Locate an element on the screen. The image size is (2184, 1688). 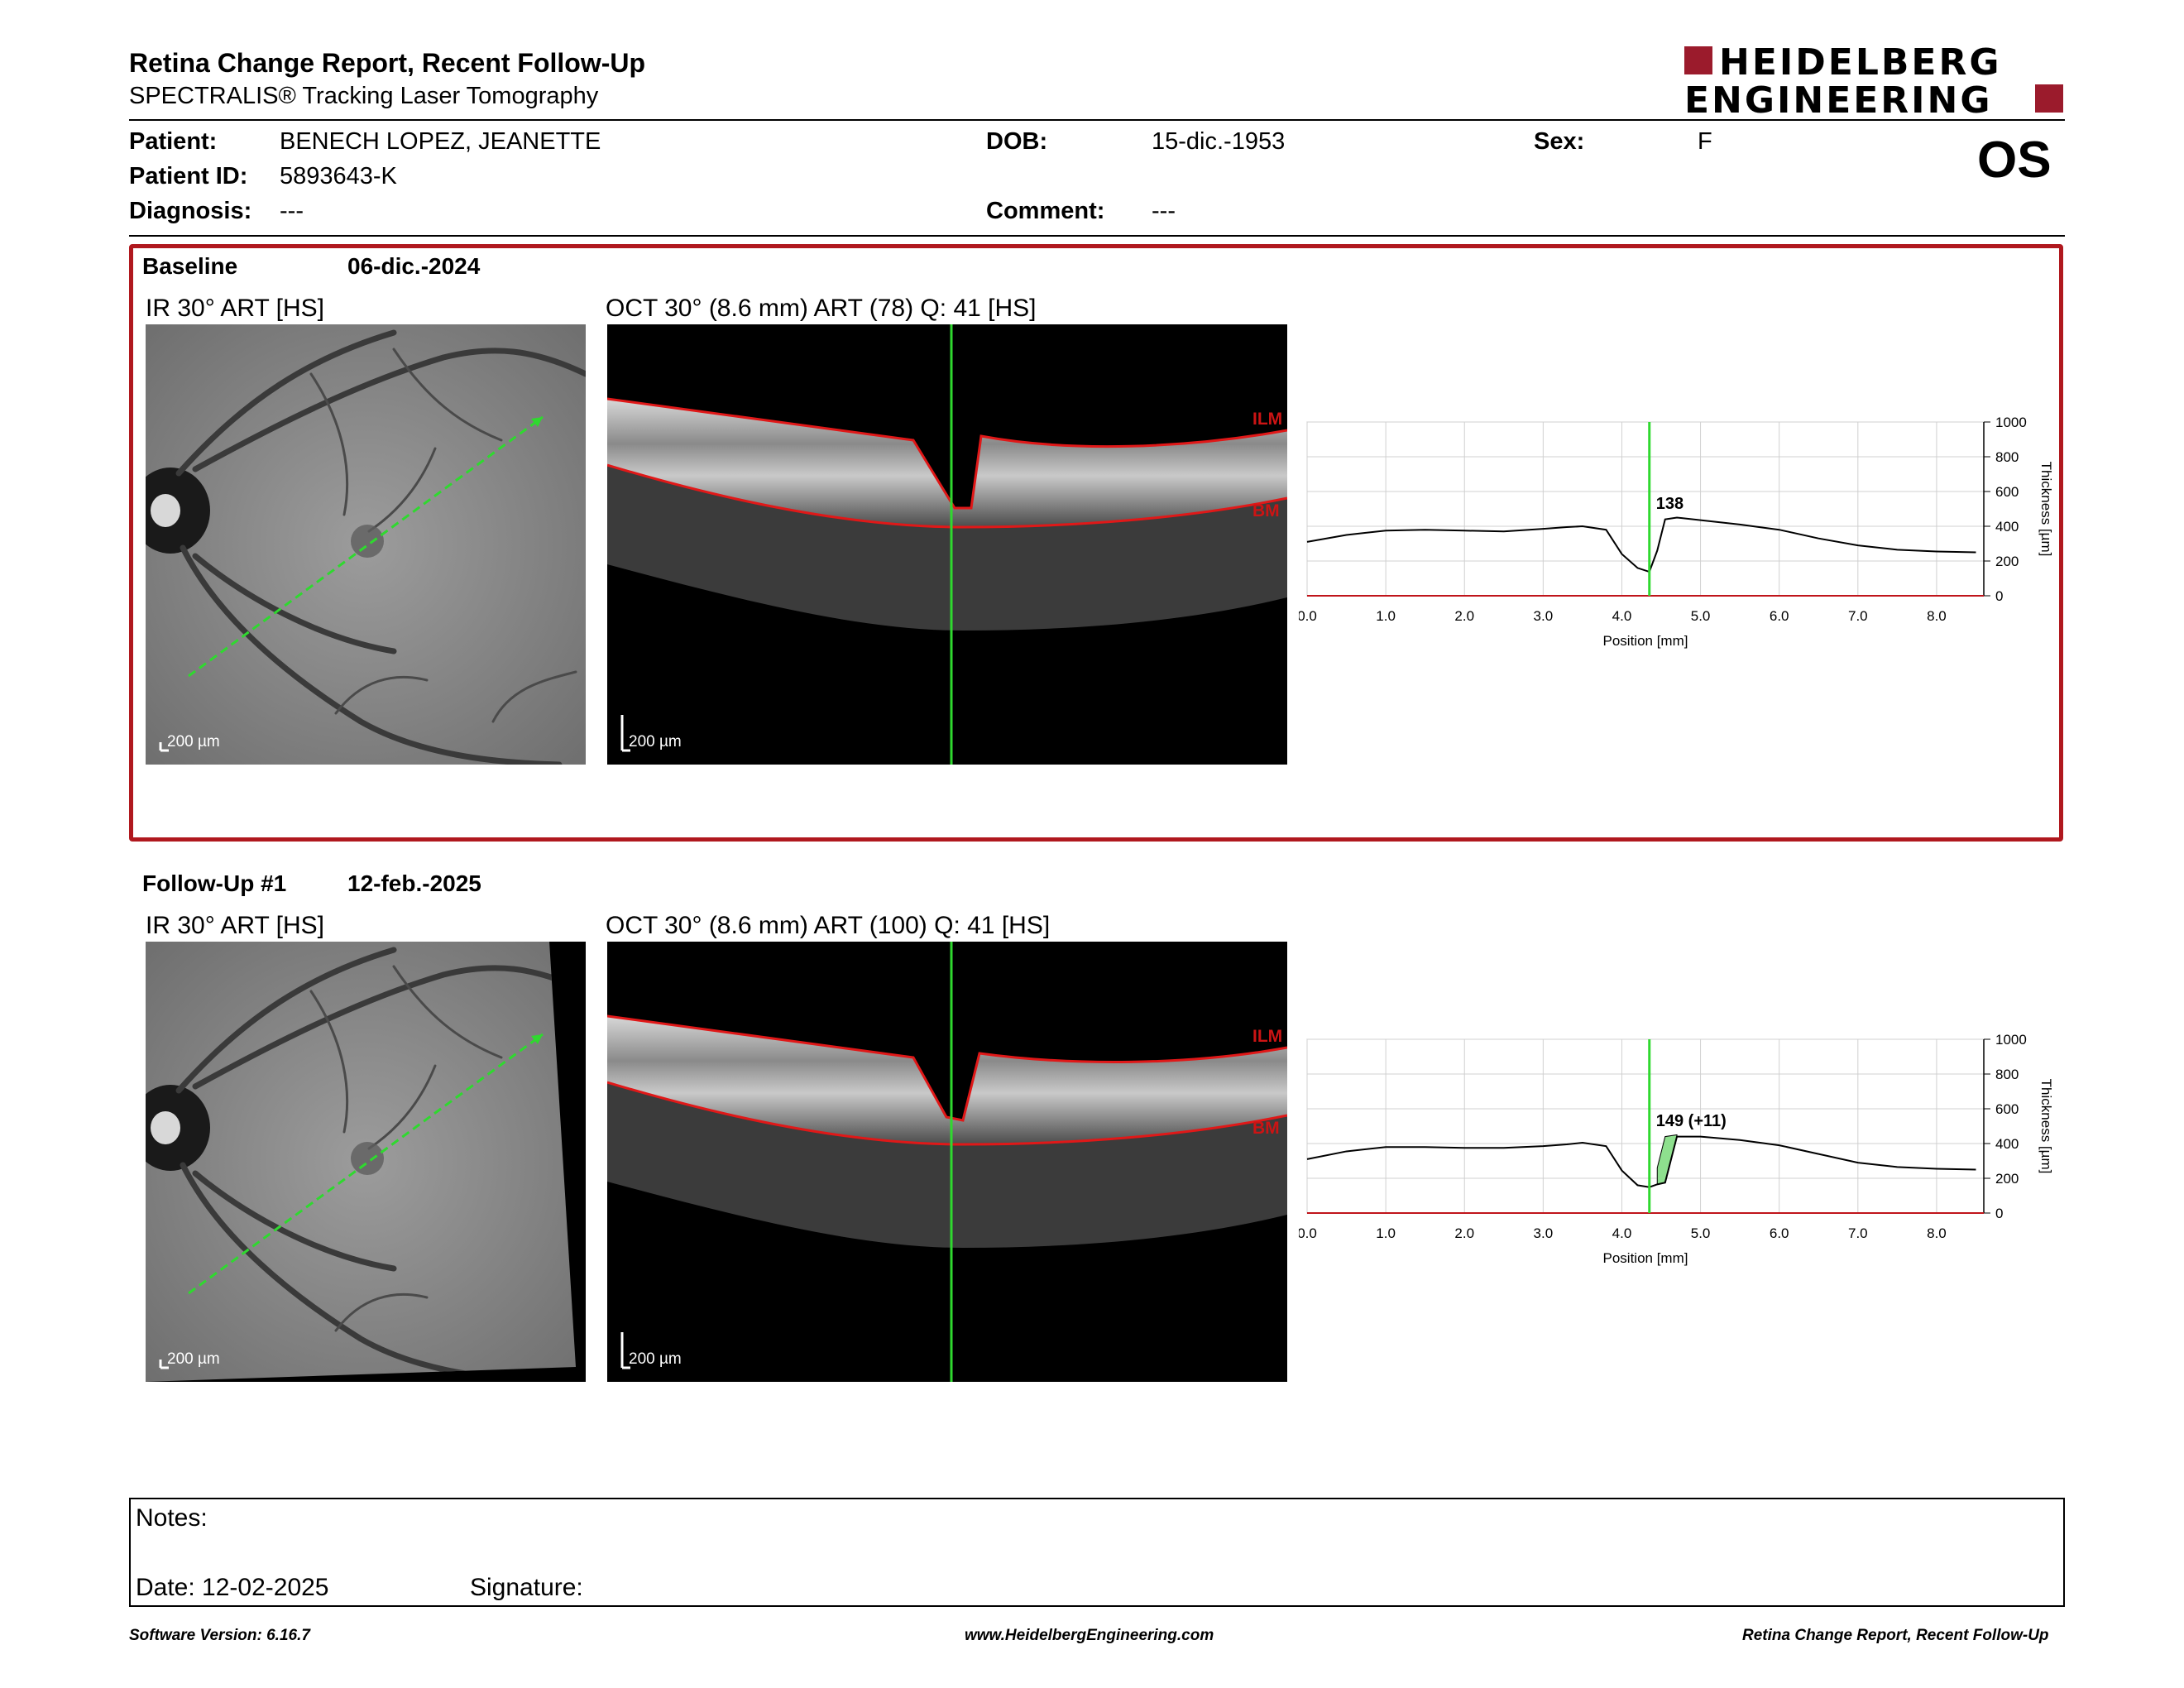
followup-chart-ytick-label: 1000 is located at coordinates (2011, 1040).